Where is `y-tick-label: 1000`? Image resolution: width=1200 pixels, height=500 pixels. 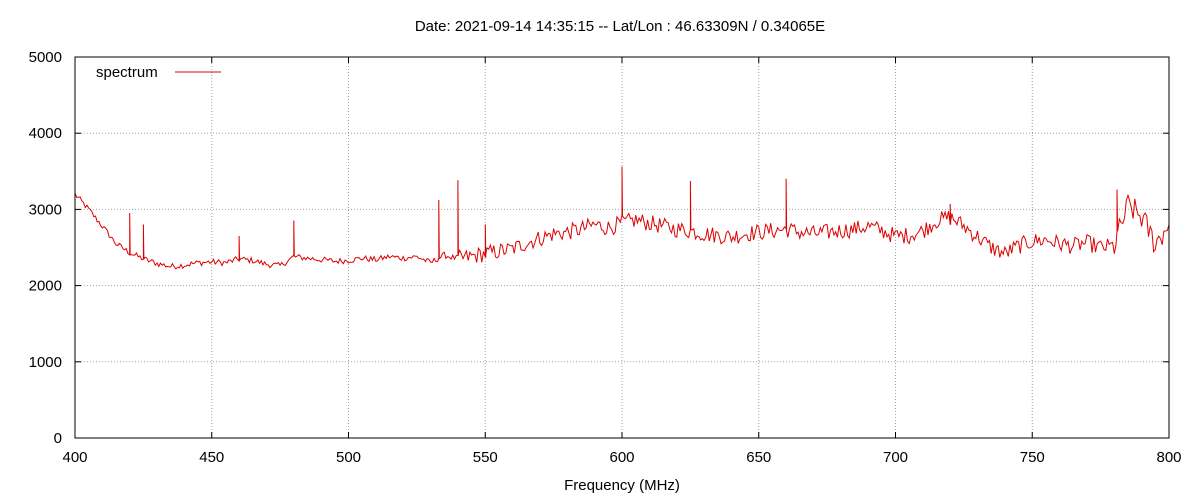
y-tick-label: 1000 is located at coordinates (45, 362).